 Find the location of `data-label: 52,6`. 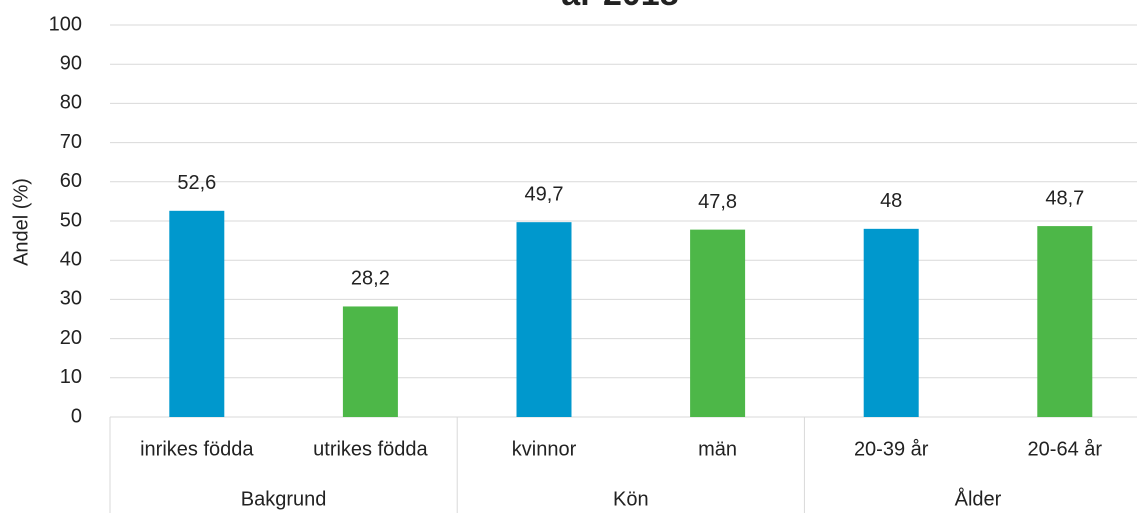

data-label: 52,6 is located at coordinates (196, 183).